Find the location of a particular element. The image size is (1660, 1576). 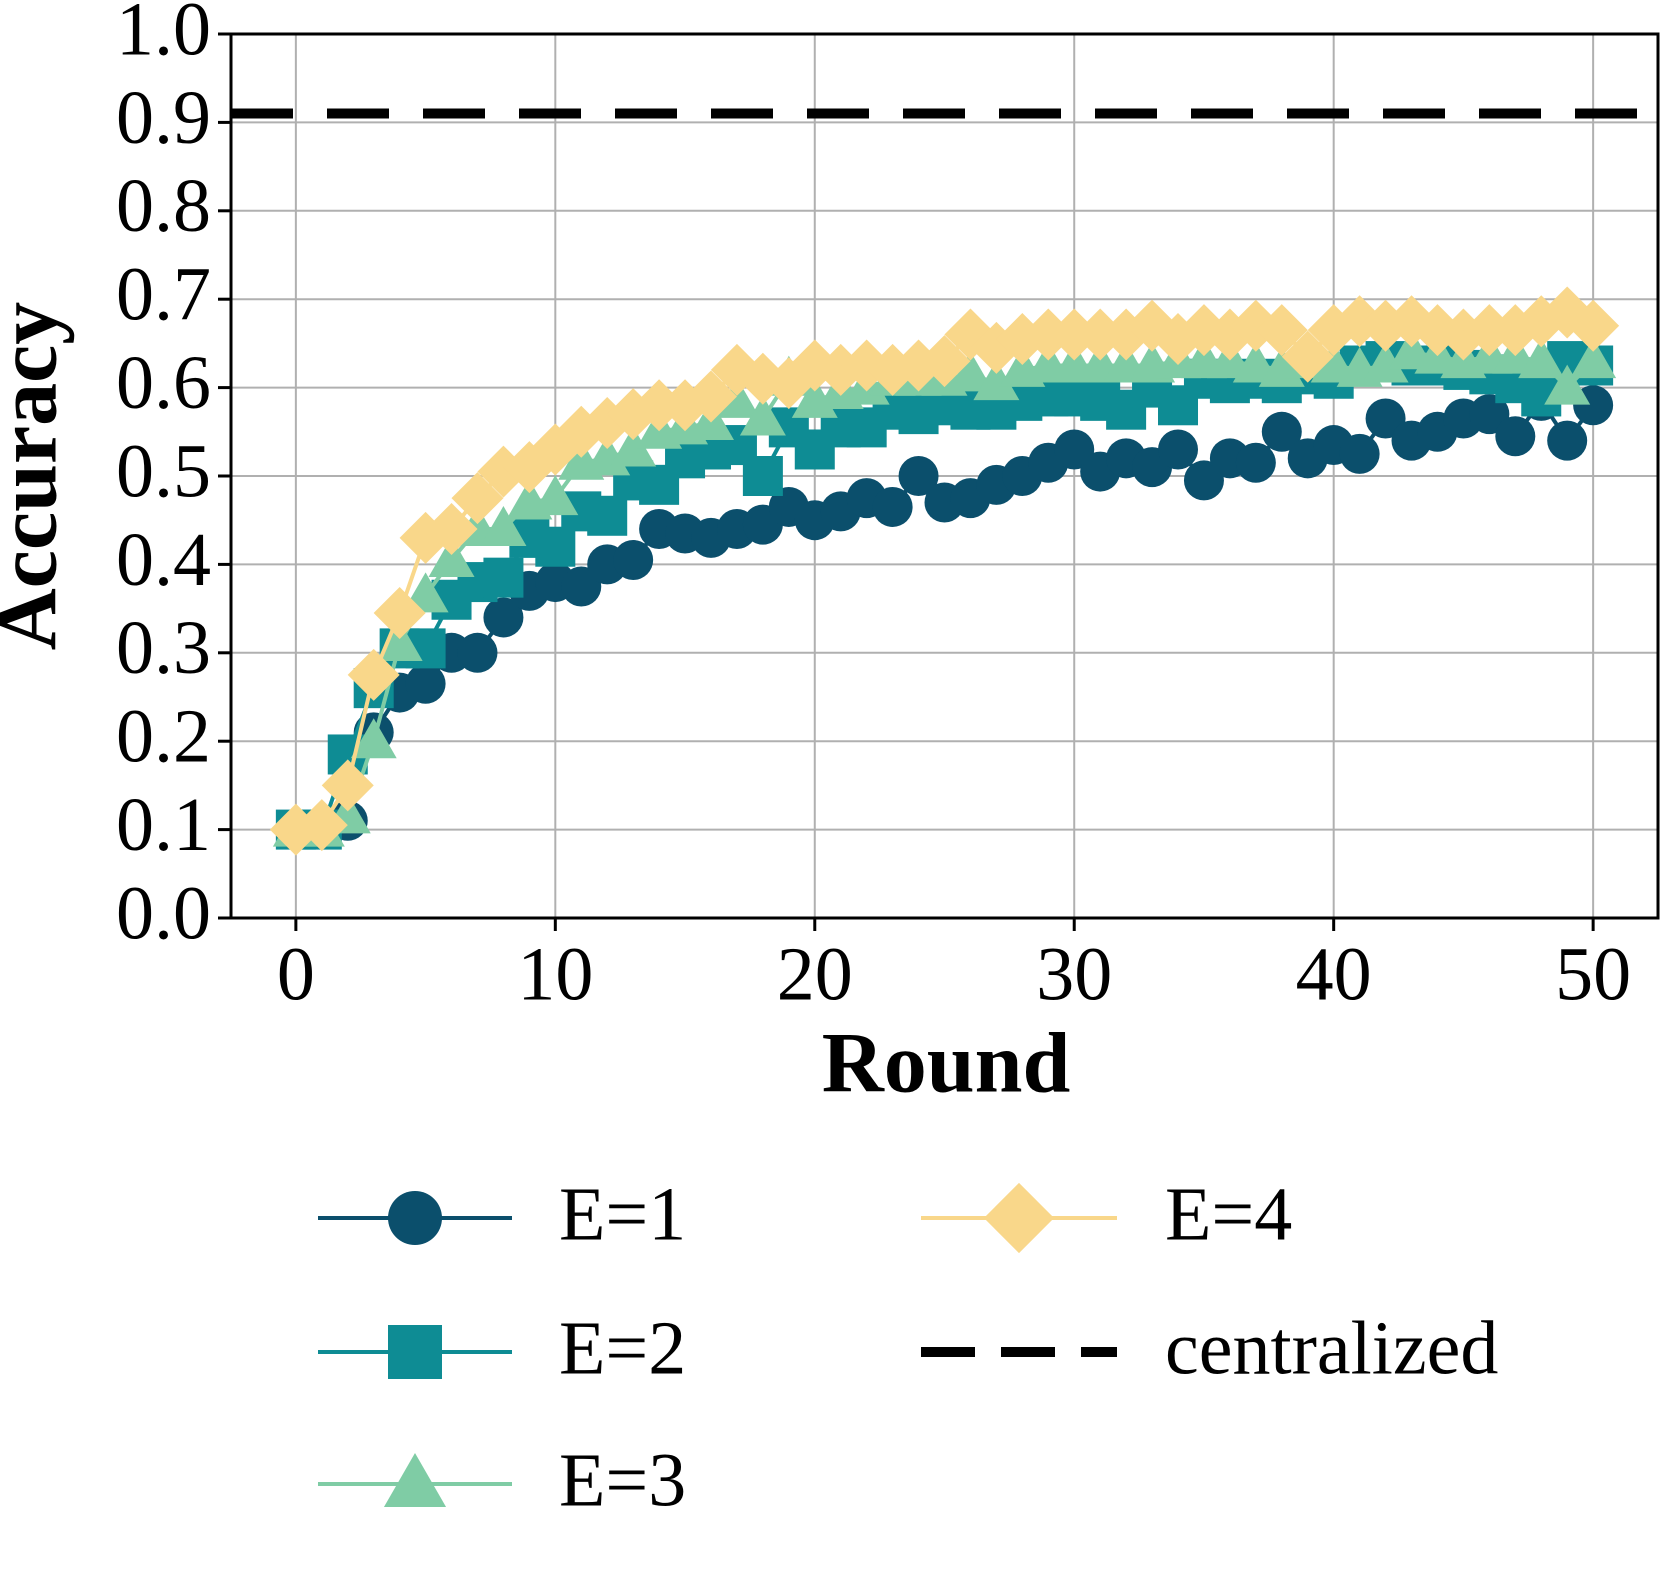

x-tick-label: 20 is located at coordinates (815, 974).